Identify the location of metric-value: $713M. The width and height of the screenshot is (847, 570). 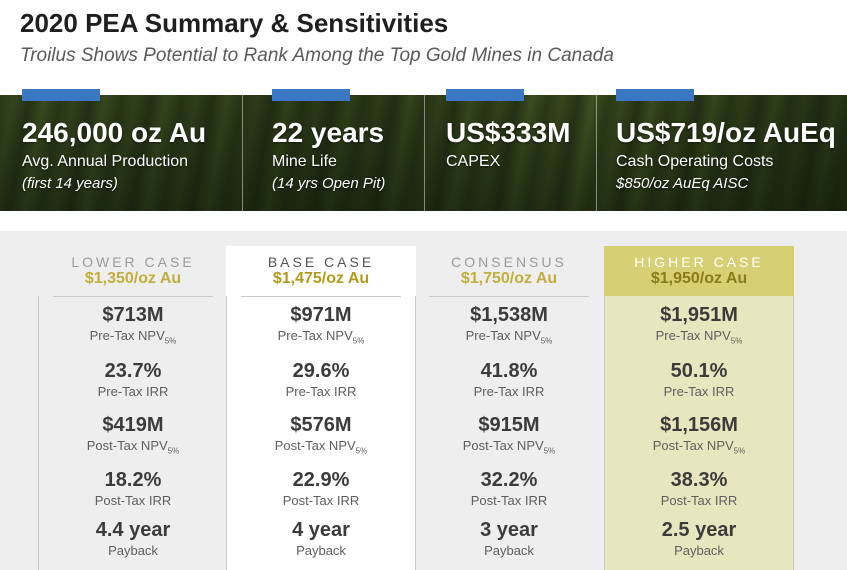
(133, 315).